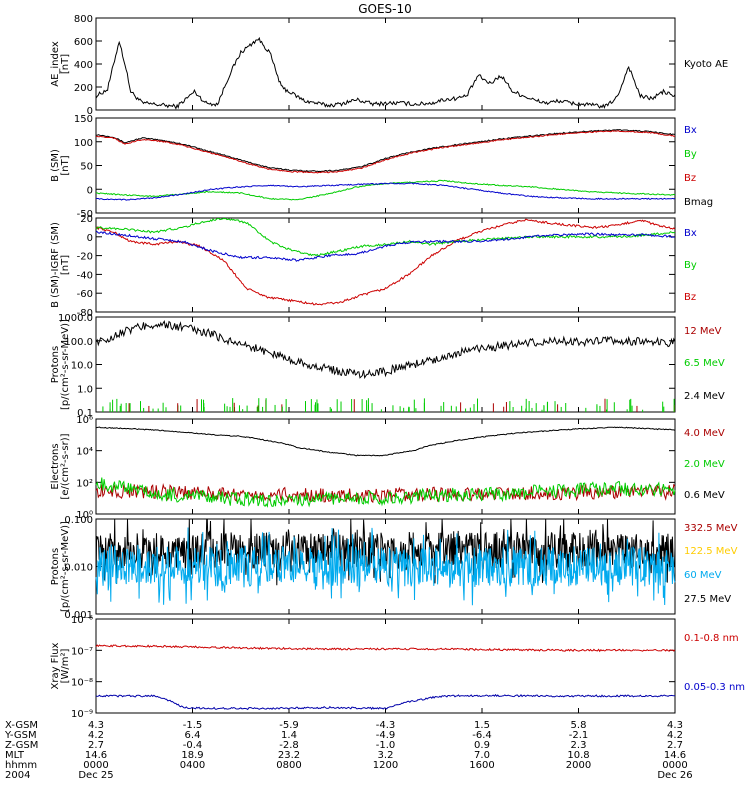 The image size is (750, 800). I want to click on y-axis-label: [W/m²], so click(65, 665).